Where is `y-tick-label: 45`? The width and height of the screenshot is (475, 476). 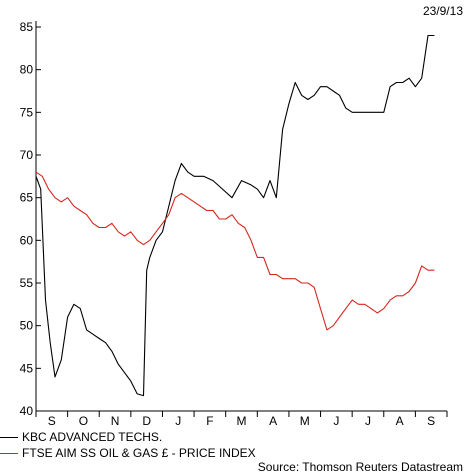 y-tick-label: 45 is located at coordinates (27, 368).